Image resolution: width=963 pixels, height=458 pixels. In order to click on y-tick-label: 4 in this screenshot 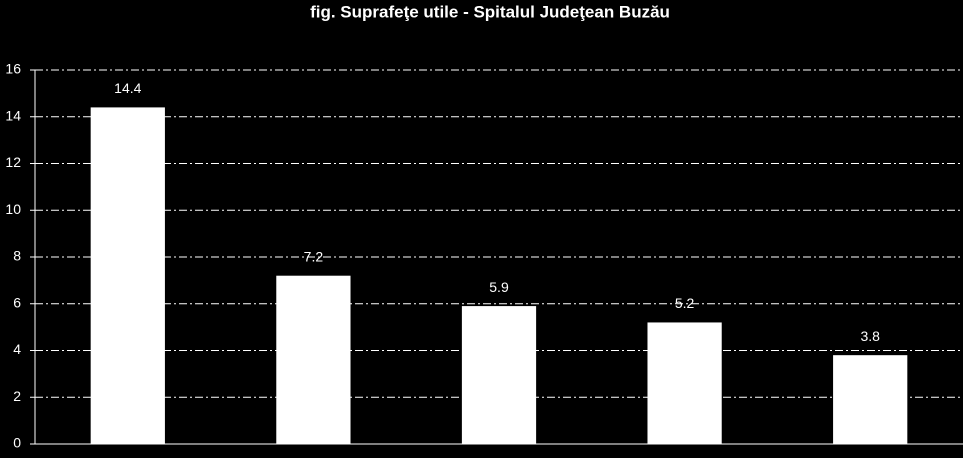, I will do `click(17, 349)`.